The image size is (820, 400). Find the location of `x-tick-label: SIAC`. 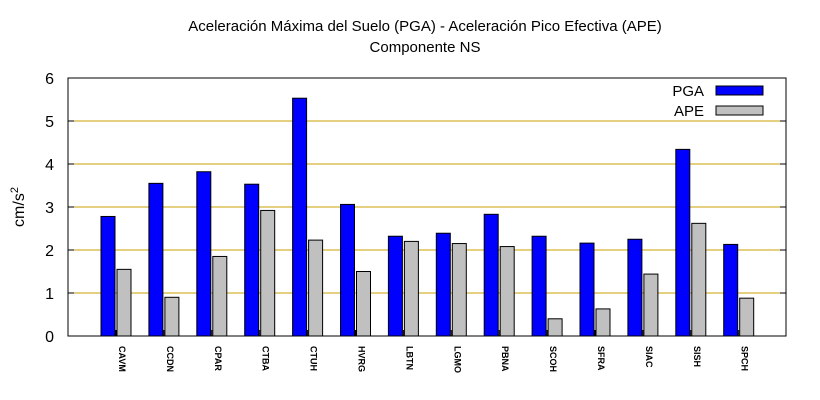

x-tick-label: SIAC is located at coordinates (649, 357).